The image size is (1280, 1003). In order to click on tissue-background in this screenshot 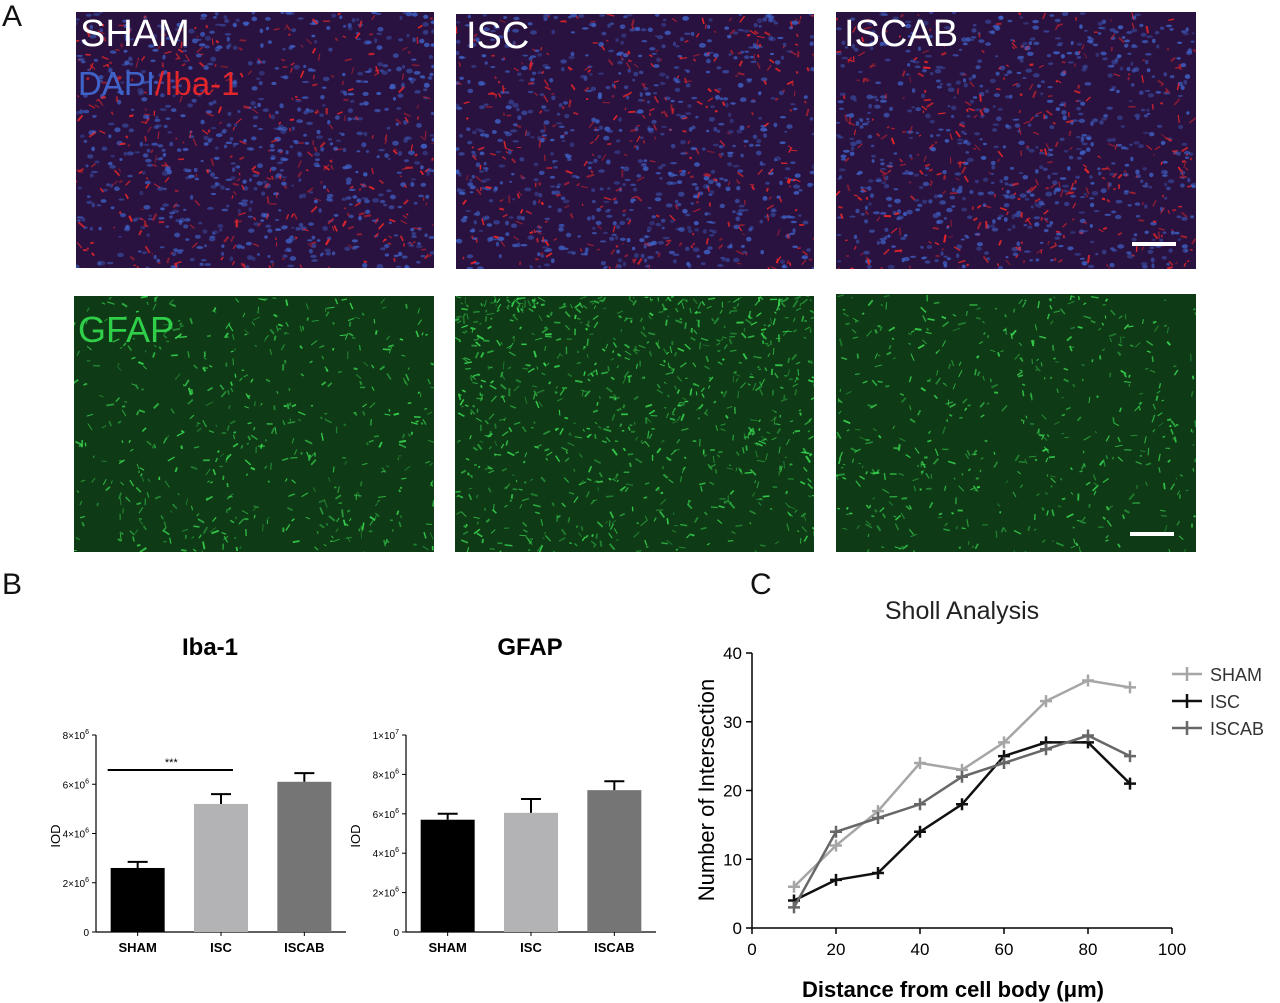, I will do `click(254, 424)`.